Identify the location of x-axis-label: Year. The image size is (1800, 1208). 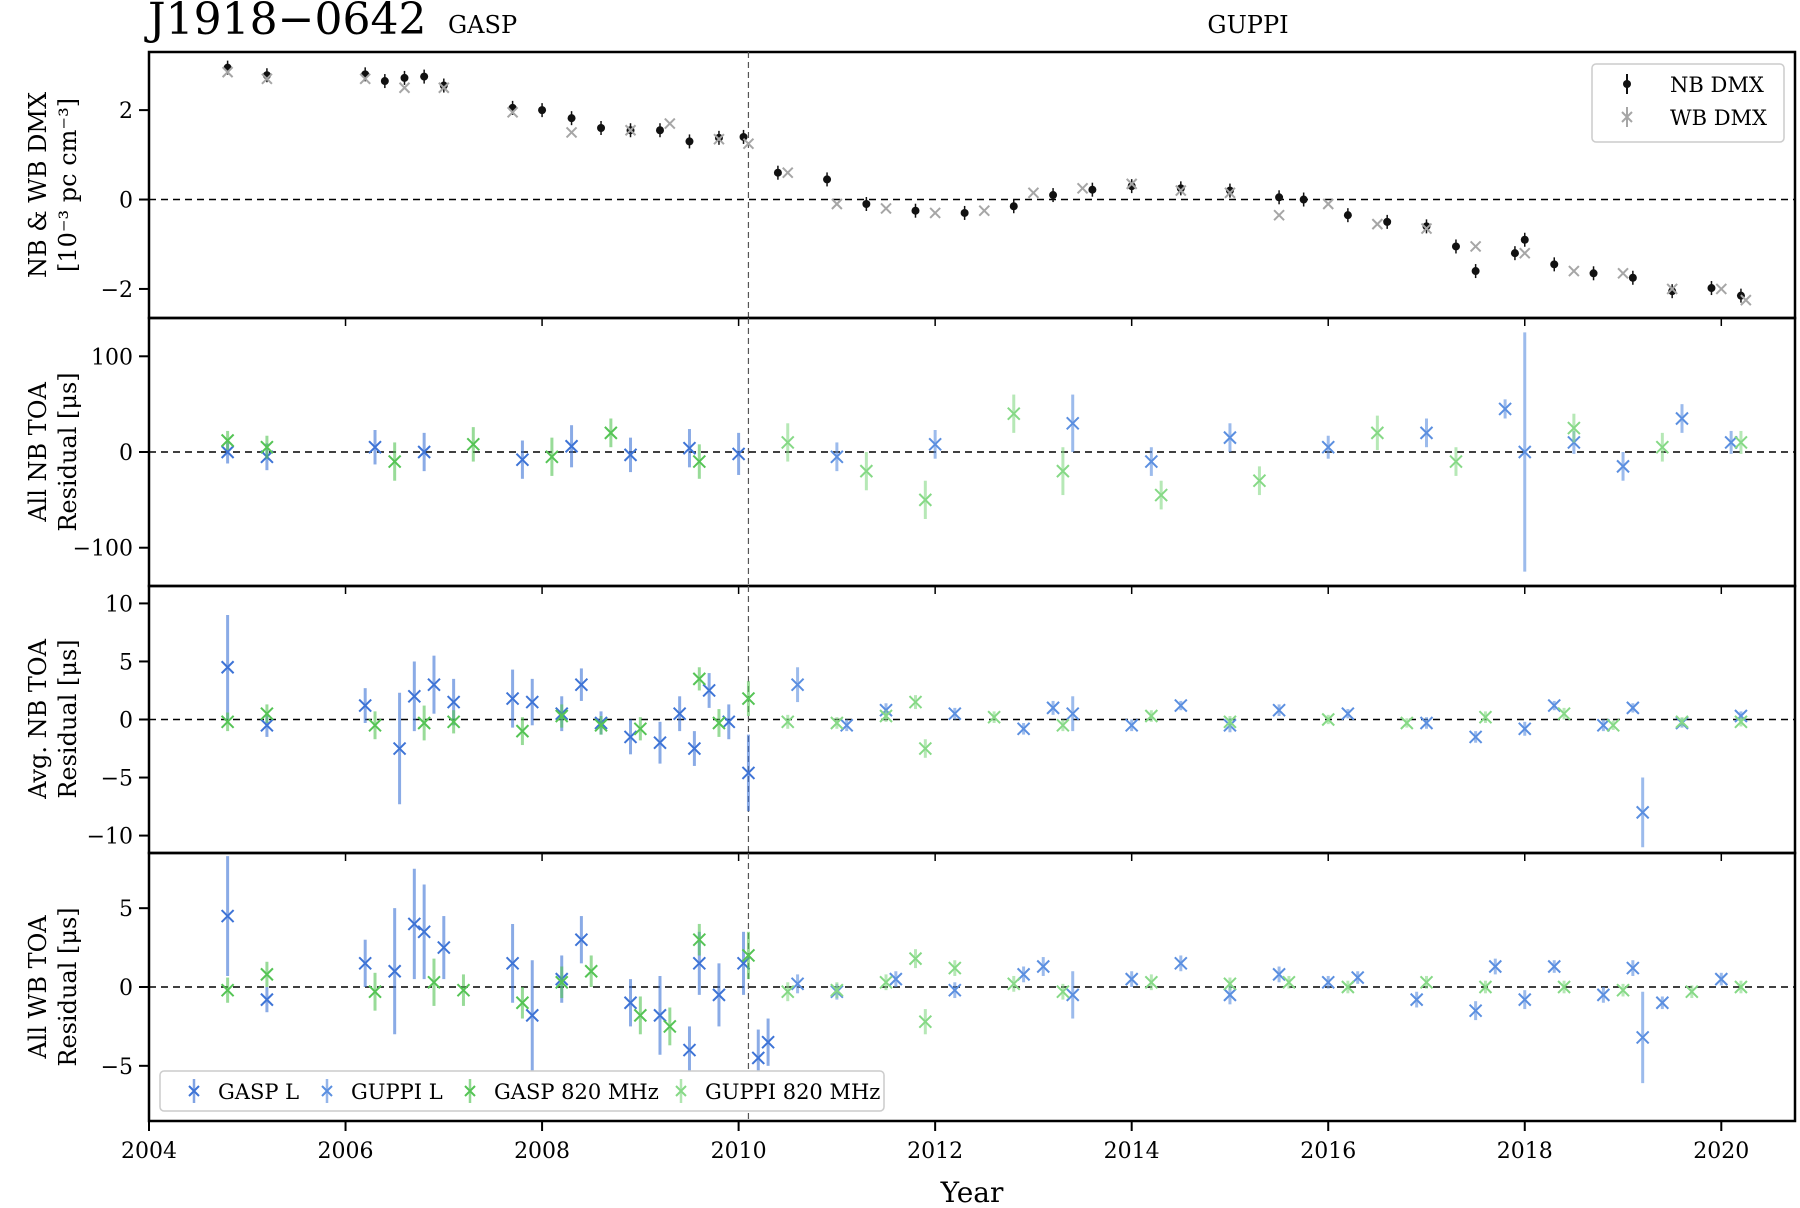
(972, 1192).